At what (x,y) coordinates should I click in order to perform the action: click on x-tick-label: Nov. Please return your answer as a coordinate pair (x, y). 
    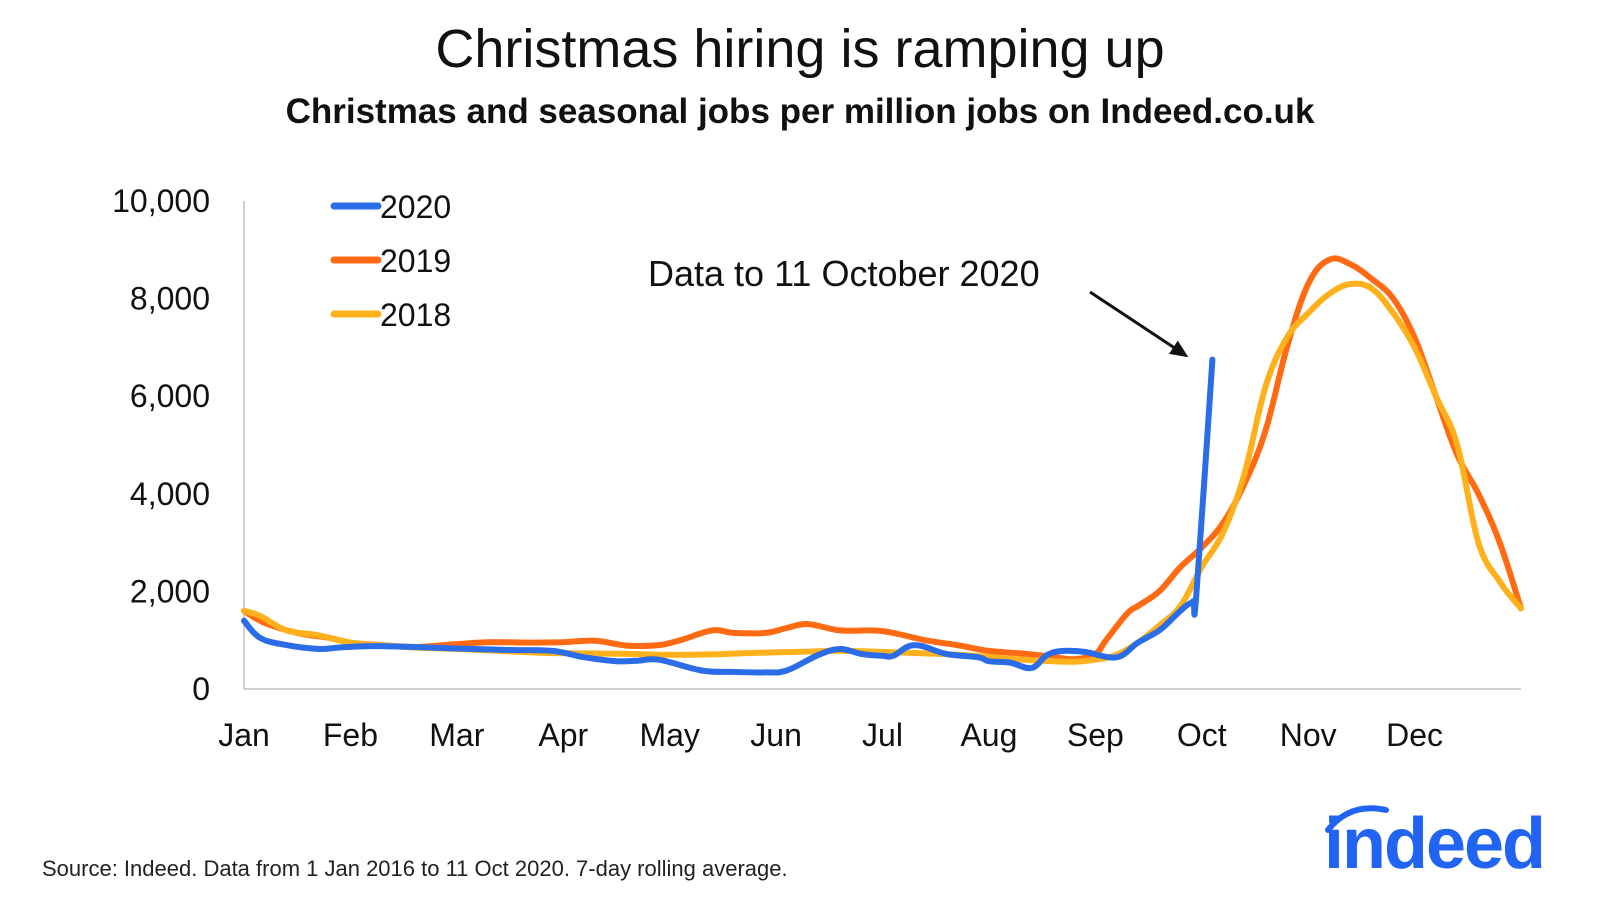
    Looking at the image, I should click on (1308, 735).